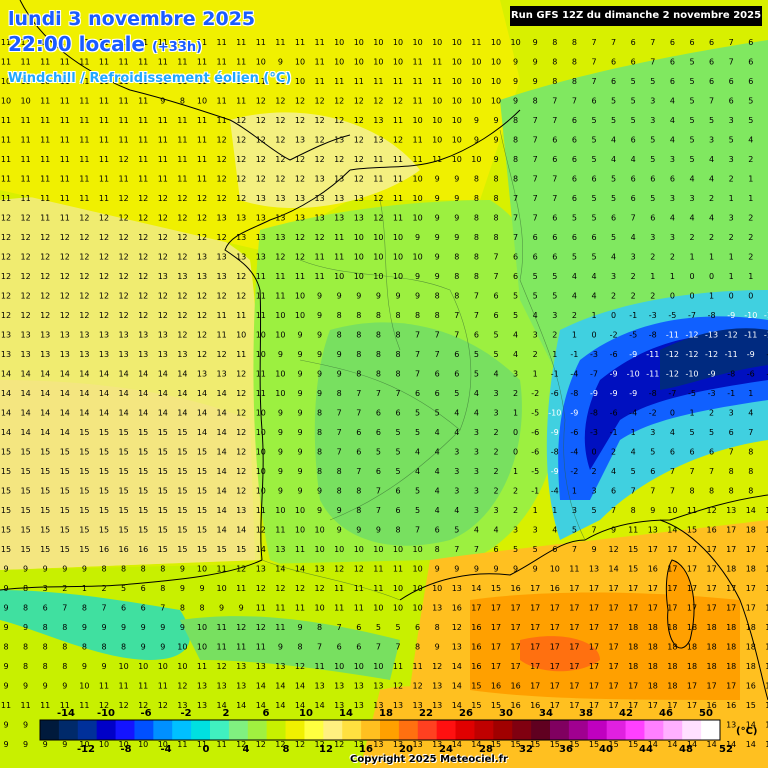  I want to click on grid-value: 3, so click(652, 101).